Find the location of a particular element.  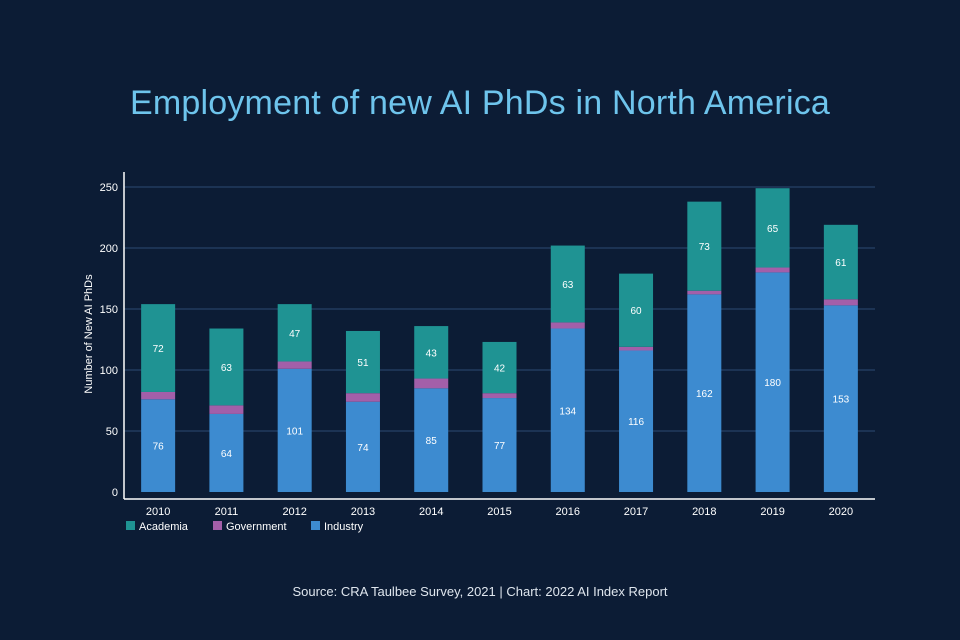

bar-government-2015 is located at coordinates (499, 396).